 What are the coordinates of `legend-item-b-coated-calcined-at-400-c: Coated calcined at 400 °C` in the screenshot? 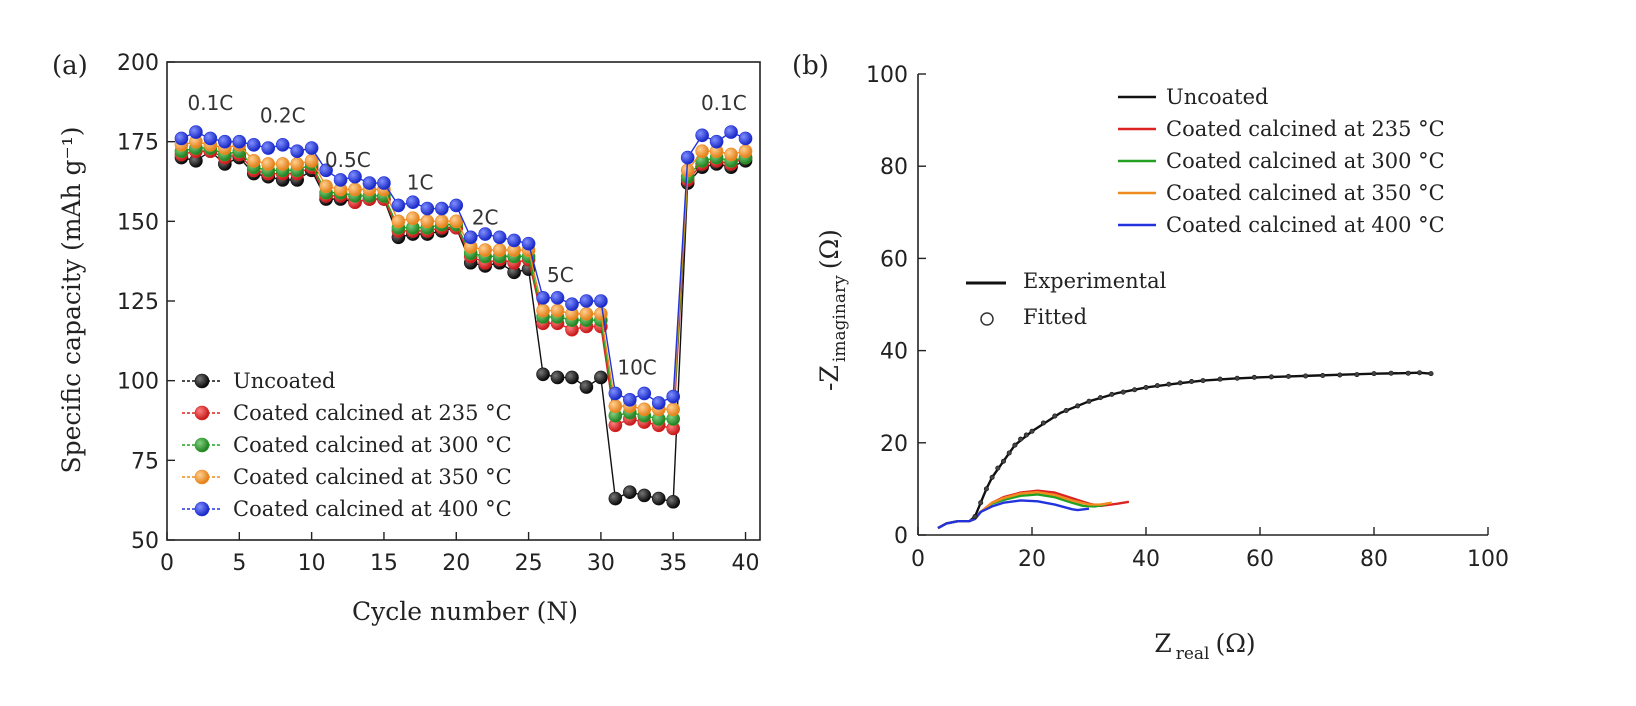 It's located at (1281, 225).